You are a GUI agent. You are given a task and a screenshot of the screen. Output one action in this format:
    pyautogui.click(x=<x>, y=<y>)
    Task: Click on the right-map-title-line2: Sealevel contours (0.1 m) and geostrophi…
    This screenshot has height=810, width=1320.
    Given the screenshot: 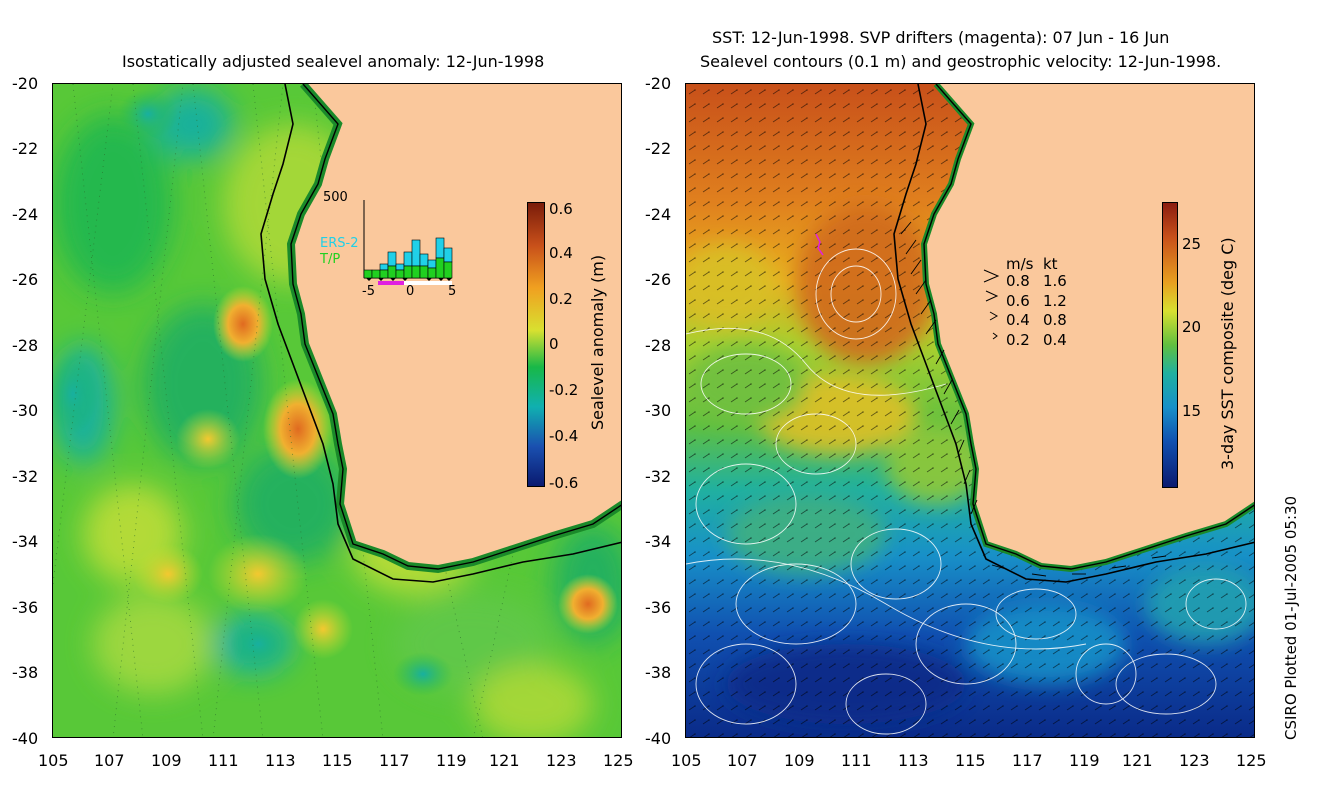 What is the action you would take?
    pyautogui.click(x=961, y=61)
    